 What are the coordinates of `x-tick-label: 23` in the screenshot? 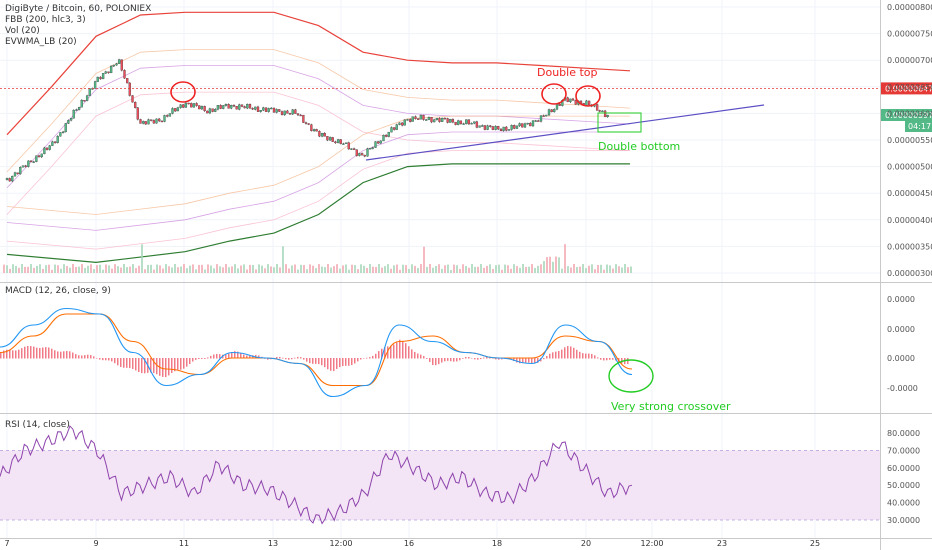 It's located at (722, 543).